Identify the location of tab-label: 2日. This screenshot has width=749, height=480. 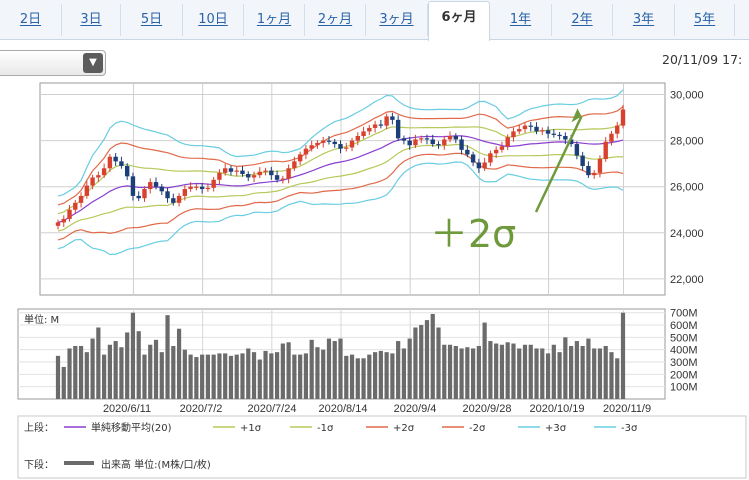
(30, 19).